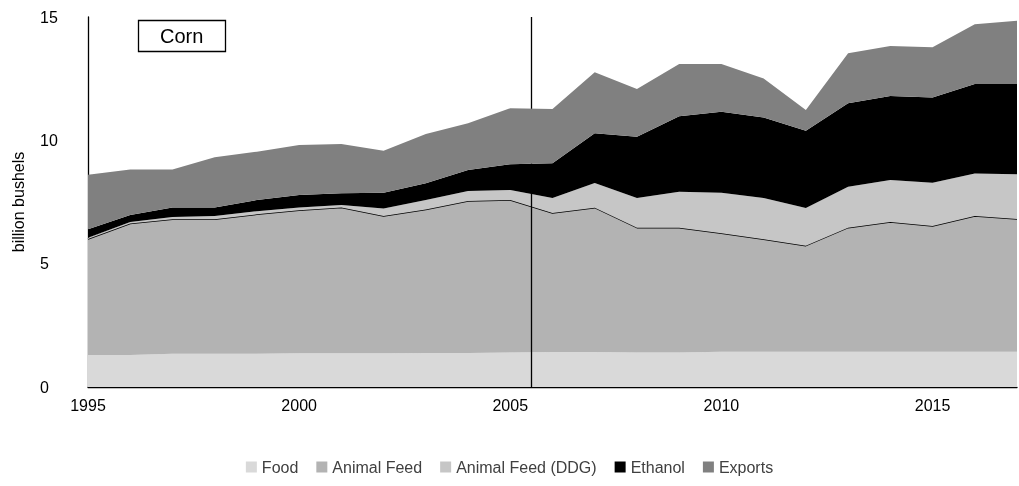 The width and height of the screenshot is (1019, 486). What do you see at coordinates (44, 264) in the screenshot?
I see `y-tick-label: 5` at bounding box center [44, 264].